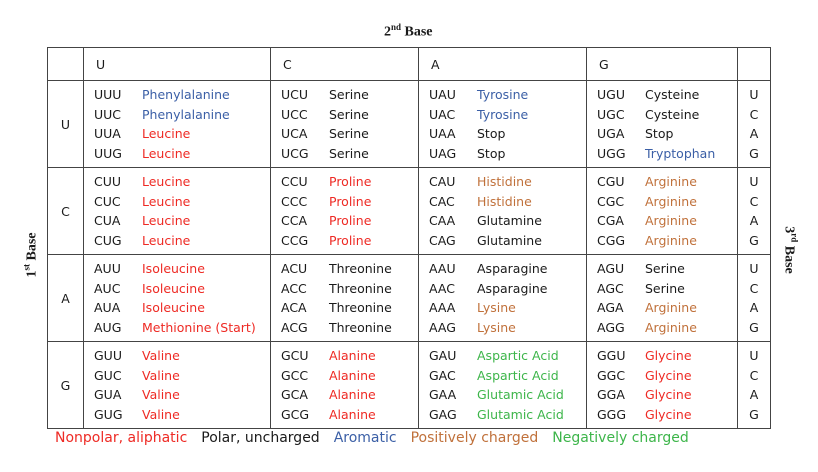  What do you see at coordinates (610, 288) in the screenshot?
I see `codon: AGC` at bounding box center [610, 288].